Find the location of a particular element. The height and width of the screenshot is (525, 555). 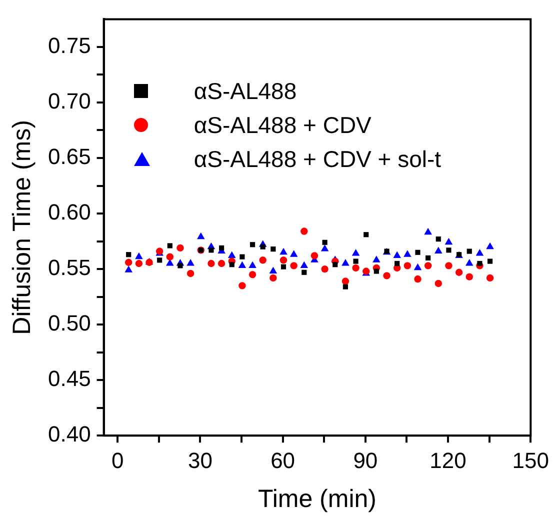

y-tick-label: 0.45 is located at coordinates (69, 379).